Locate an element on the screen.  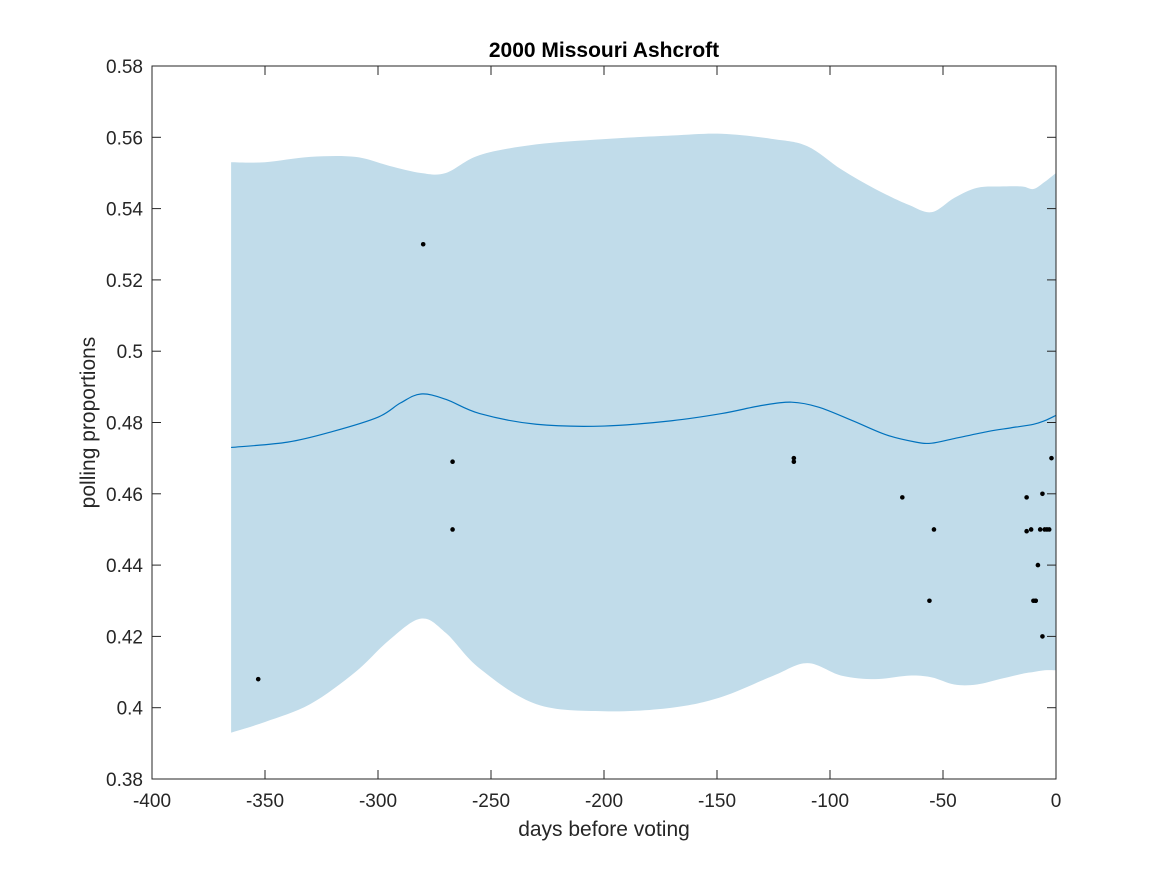
y-tick-label: 0.52 is located at coordinates (124, 281).